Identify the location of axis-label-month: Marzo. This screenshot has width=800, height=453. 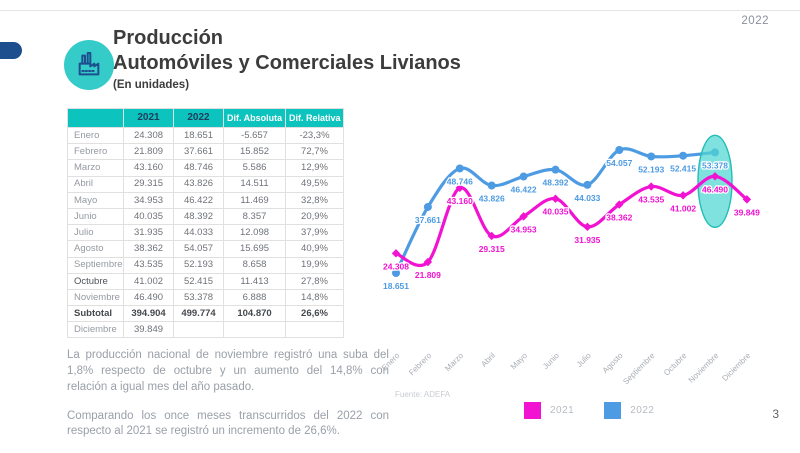
(454, 362).